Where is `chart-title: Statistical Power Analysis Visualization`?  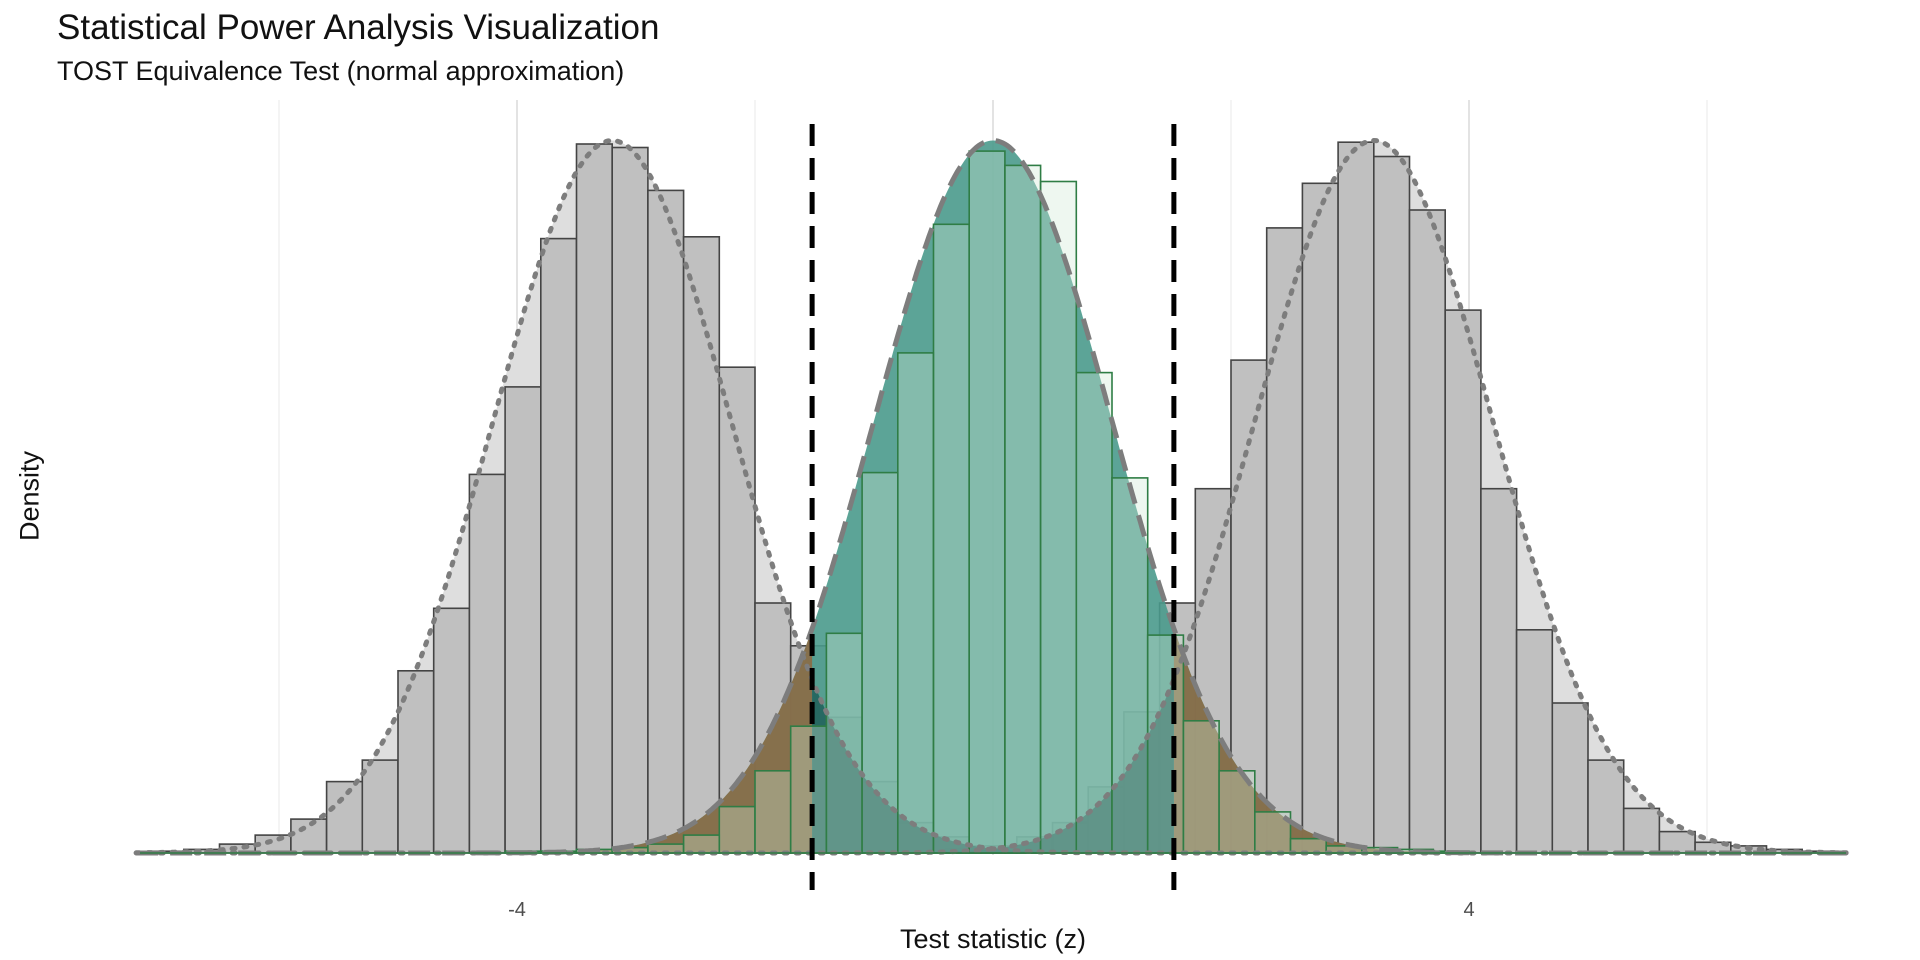
chart-title: Statistical Power Analysis Visualization is located at coordinates (358, 27).